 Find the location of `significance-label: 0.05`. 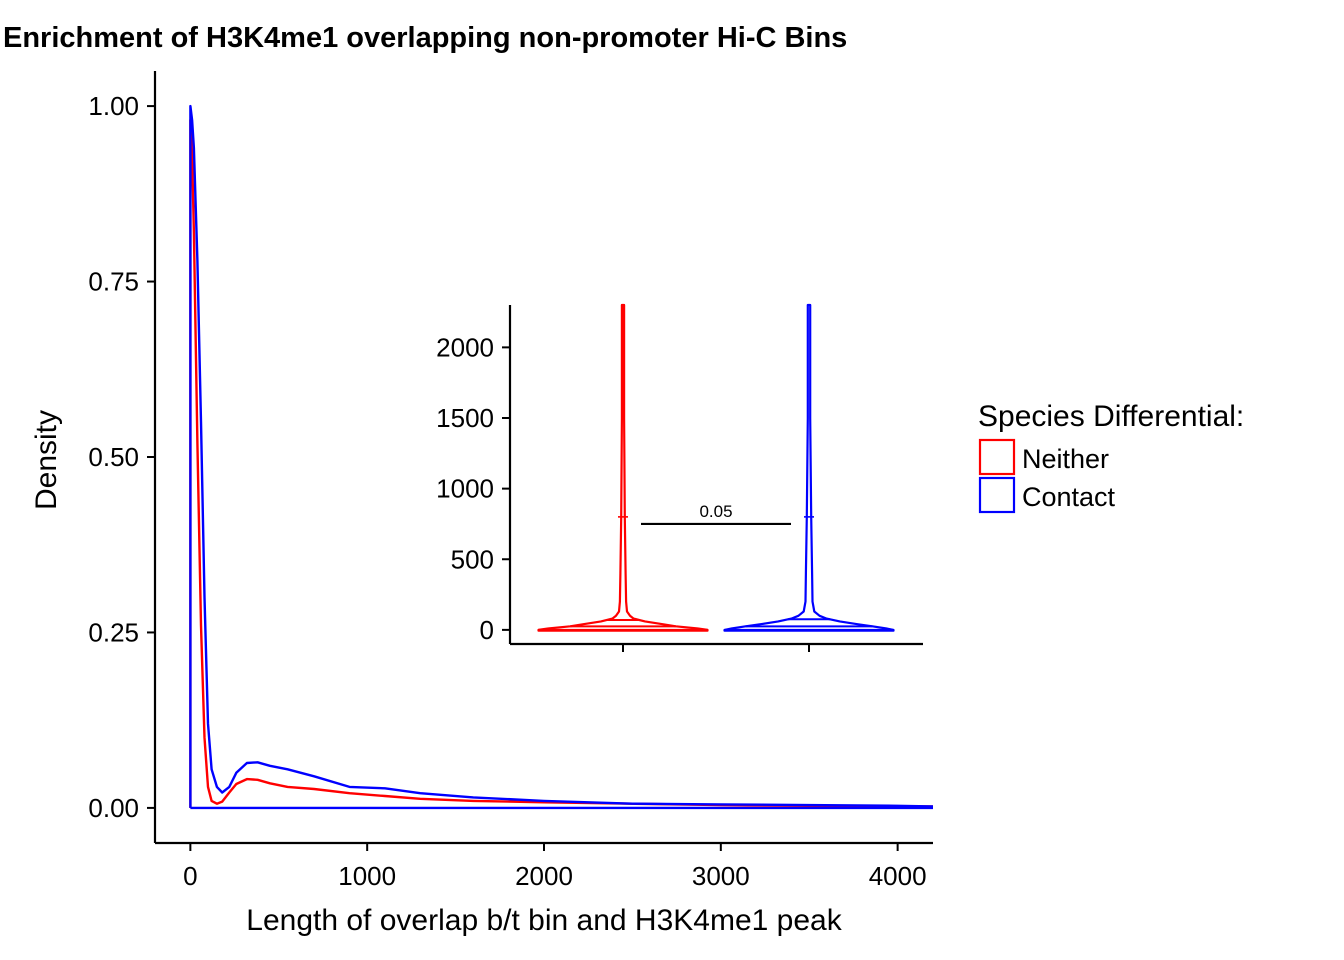

significance-label: 0.05 is located at coordinates (715, 511).